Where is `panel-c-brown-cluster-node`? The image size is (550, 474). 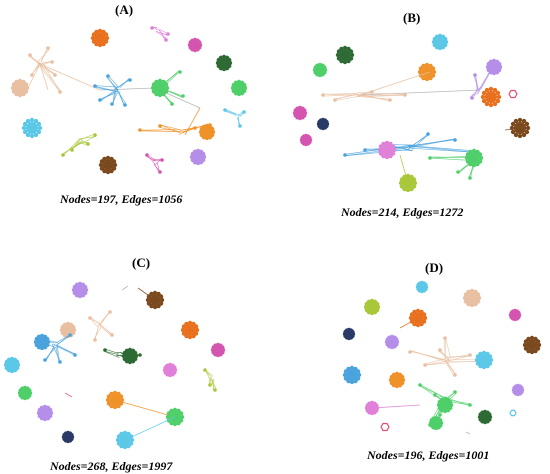
panel-c-brown-cluster-node is located at coordinates (162, 300).